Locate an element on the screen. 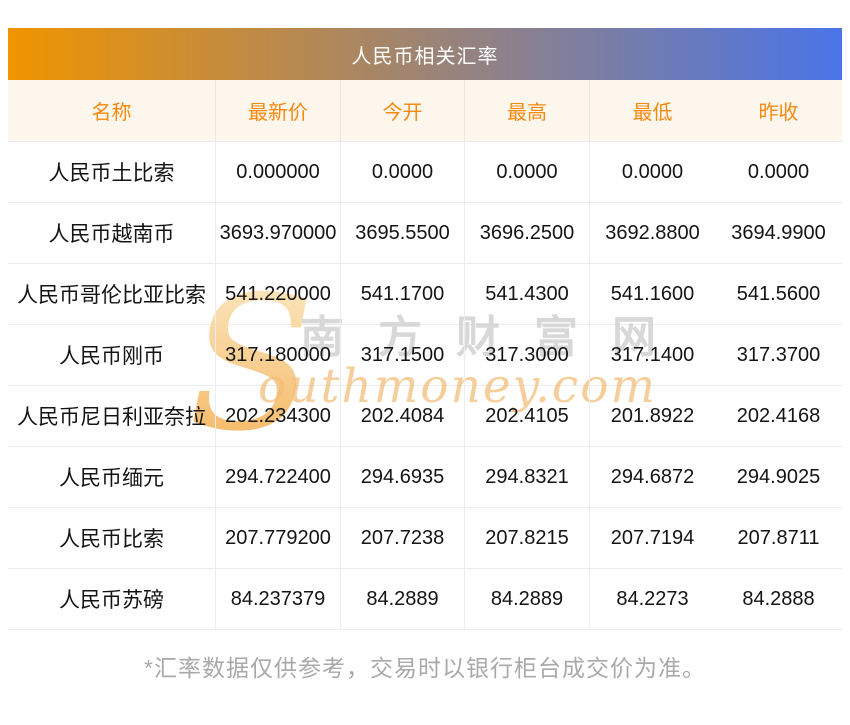 This screenshot has width=850, height=725. column-header-open: 今开 is located at coordinates (403, 110).